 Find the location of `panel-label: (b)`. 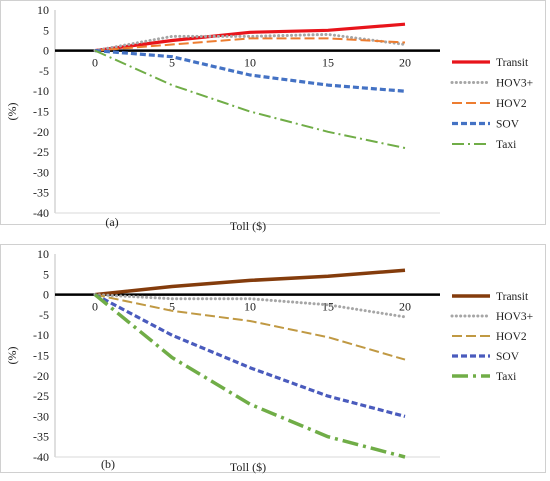

panel-label: (b) is located at coordinates (108, 464).